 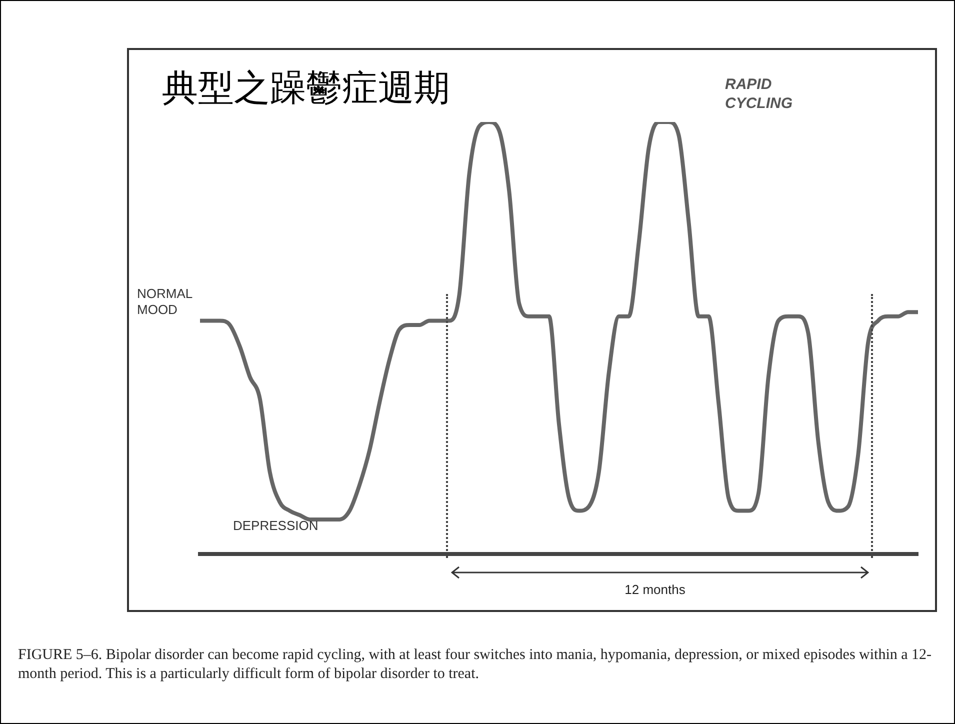 What do you see at coordinates (475, 665) in the screenshot?
I see `caption: FIGURE 5–6. Bipolar disorder can become rapid cycling, with at least four switches into mania, hypomania, depression, or mixed episodes within a 12-month period. This is a particularly difficult form of bipolar disorder to treat.` at bounding box center [475, 665].